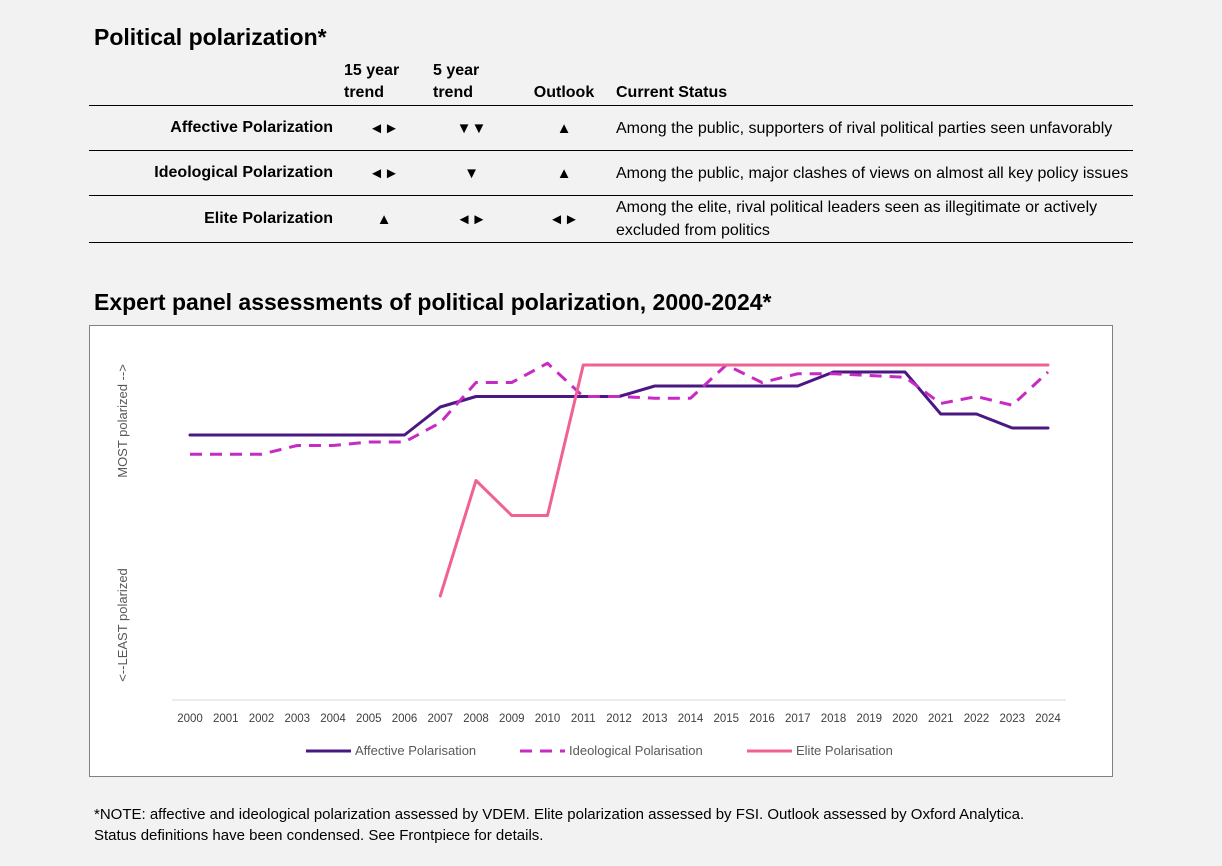 The height and width of the screenshot is (866, 1222). What do you see at coordinates (333, 719) in the screenshot?
I see `x-tick-label: 2004` at bounding box center [333, 719].